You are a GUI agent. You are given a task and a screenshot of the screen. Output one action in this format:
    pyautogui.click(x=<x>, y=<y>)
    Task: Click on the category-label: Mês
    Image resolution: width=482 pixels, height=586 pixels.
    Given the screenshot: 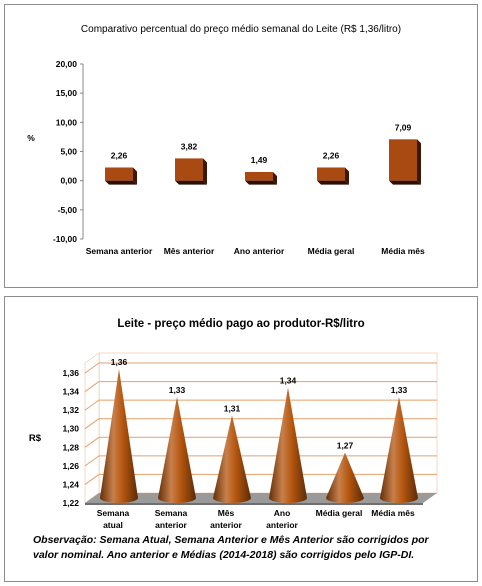 What is the action you would take?
    pyautogui.click(x=226, y=513)
    